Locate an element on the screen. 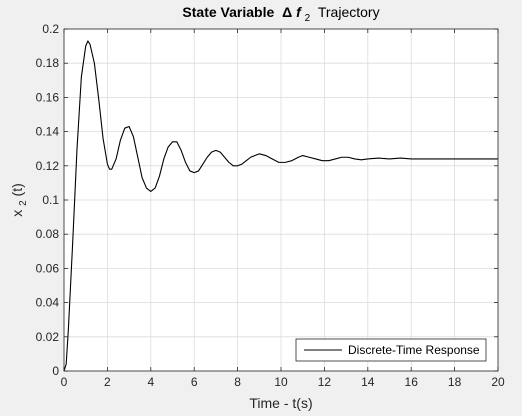 The width and height of the screenshot is (522, 416). y-axis-label-base: x is located at coordinates (17, 213).